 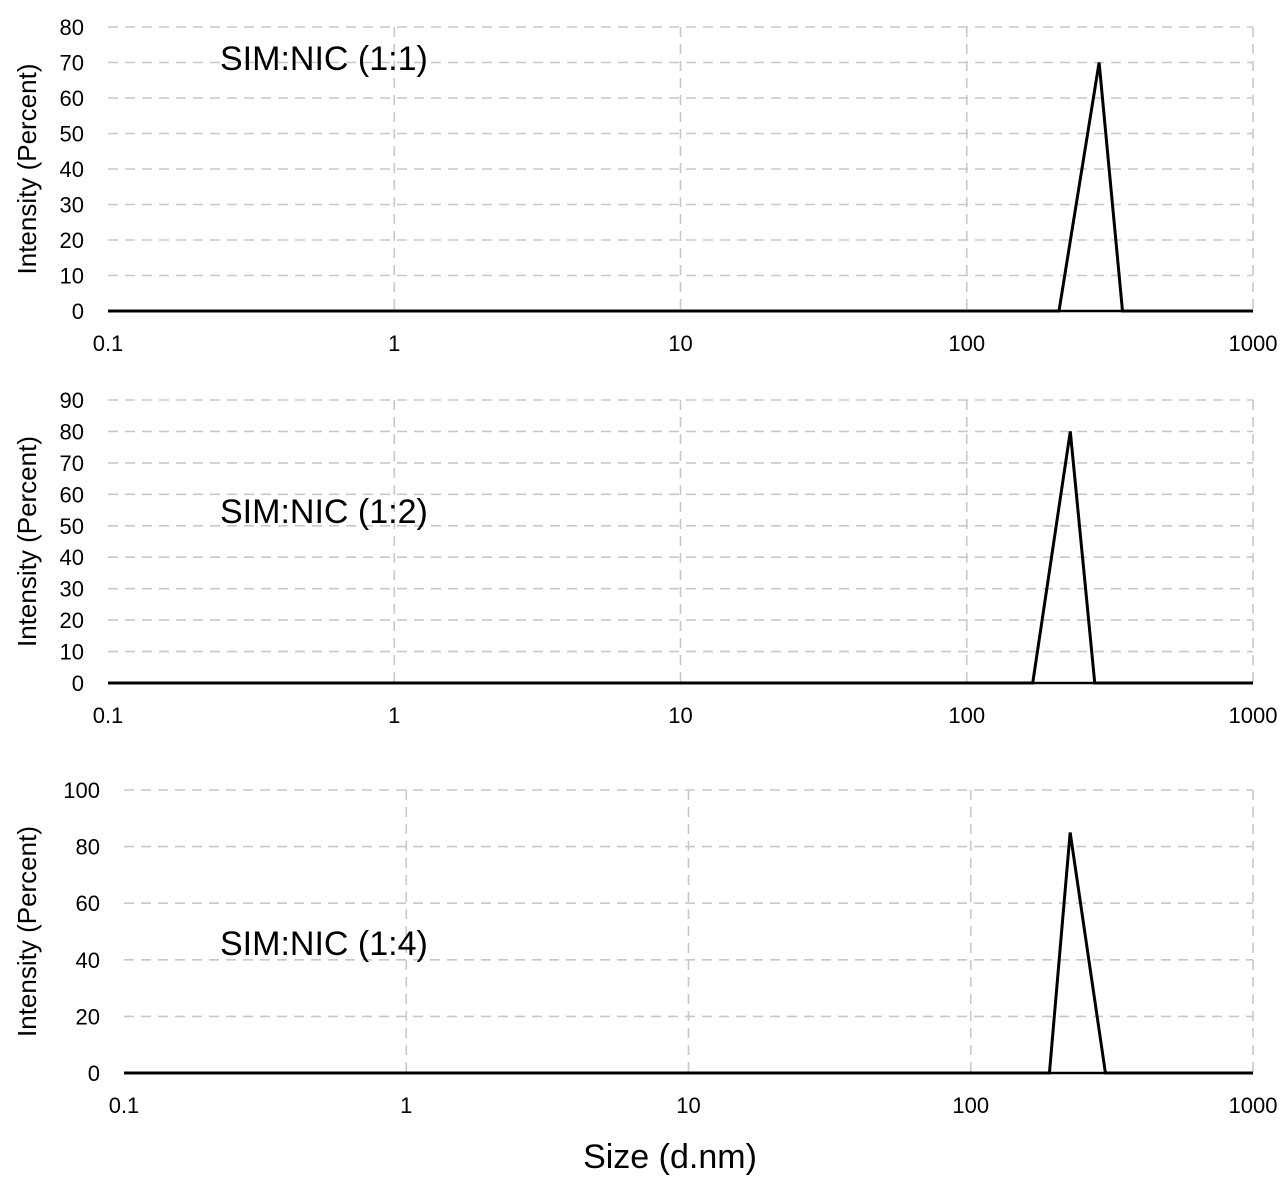 What do you see at coordinates (324, 944) in the screenshot?
I see `sample-label: SIM:NIC (1:4)` at bounding box center [324, 944].